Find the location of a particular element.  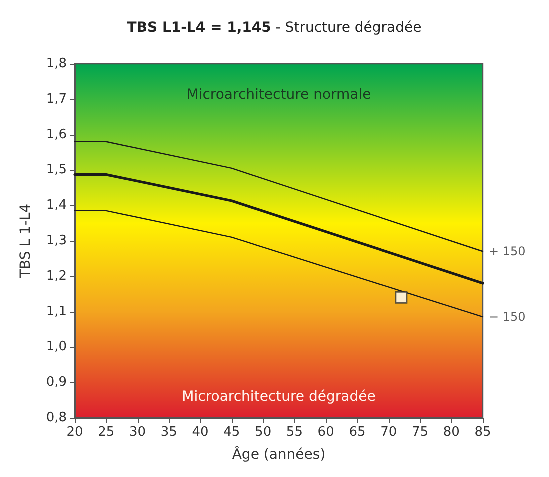

x-tick-label: 80 is located at coordinates (451, 432).